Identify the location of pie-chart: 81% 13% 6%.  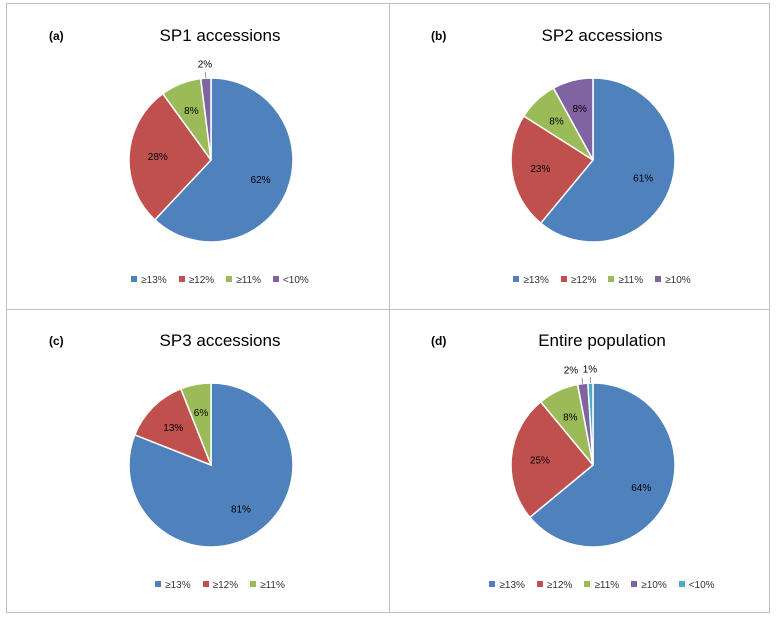
(211, 465).